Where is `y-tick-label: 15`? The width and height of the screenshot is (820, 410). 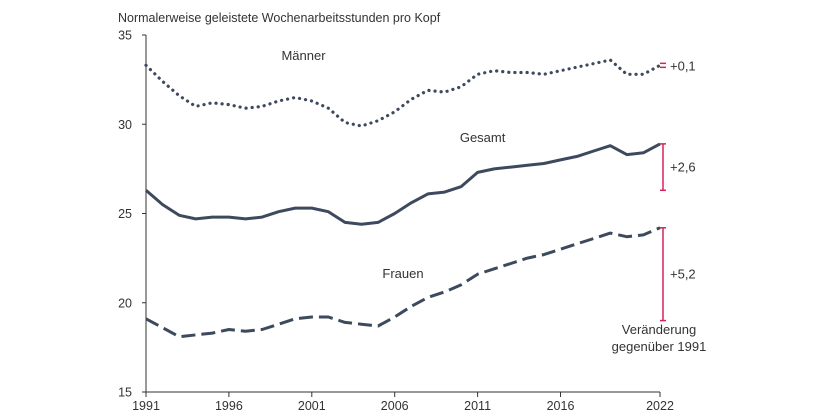
y-tick-label: 15 is located at coordinates (125, 393).